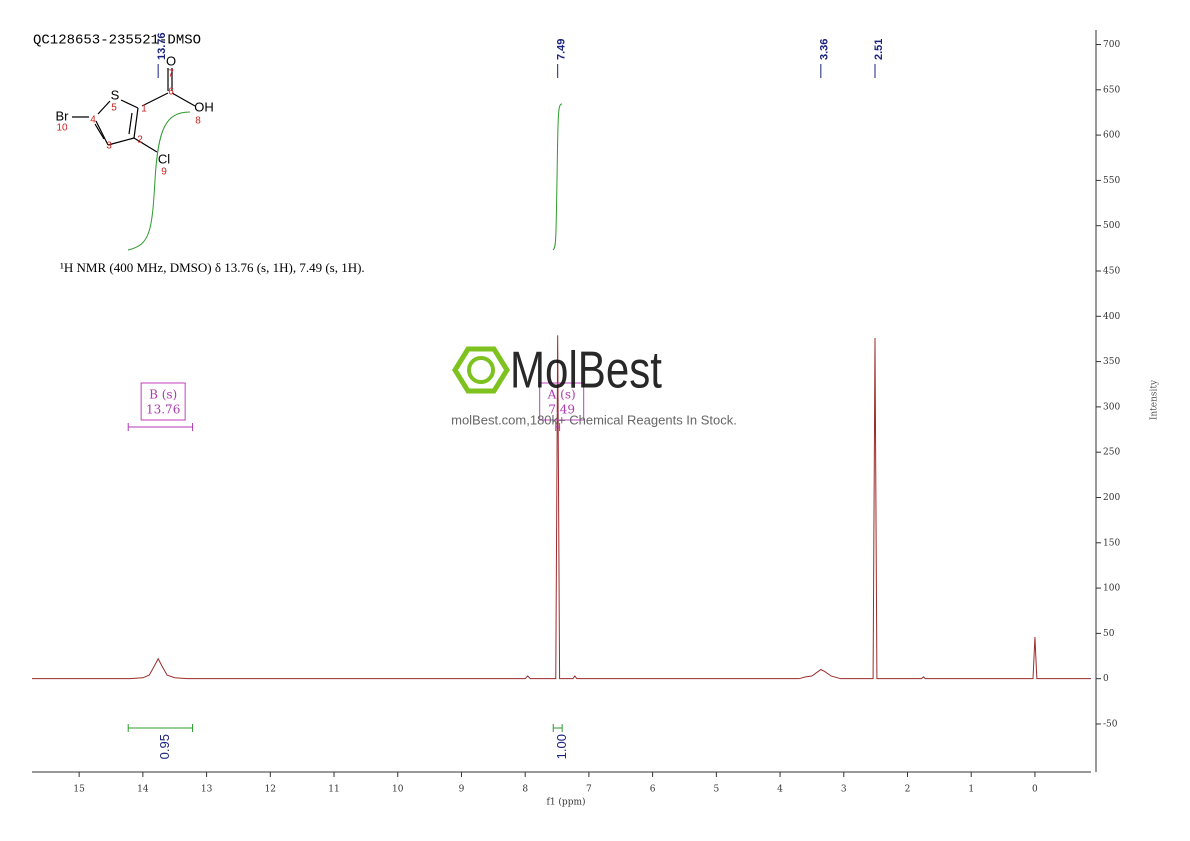 The image size is (1190, 841). I want to click on y-tick-label: 500, so click(1111, 226).